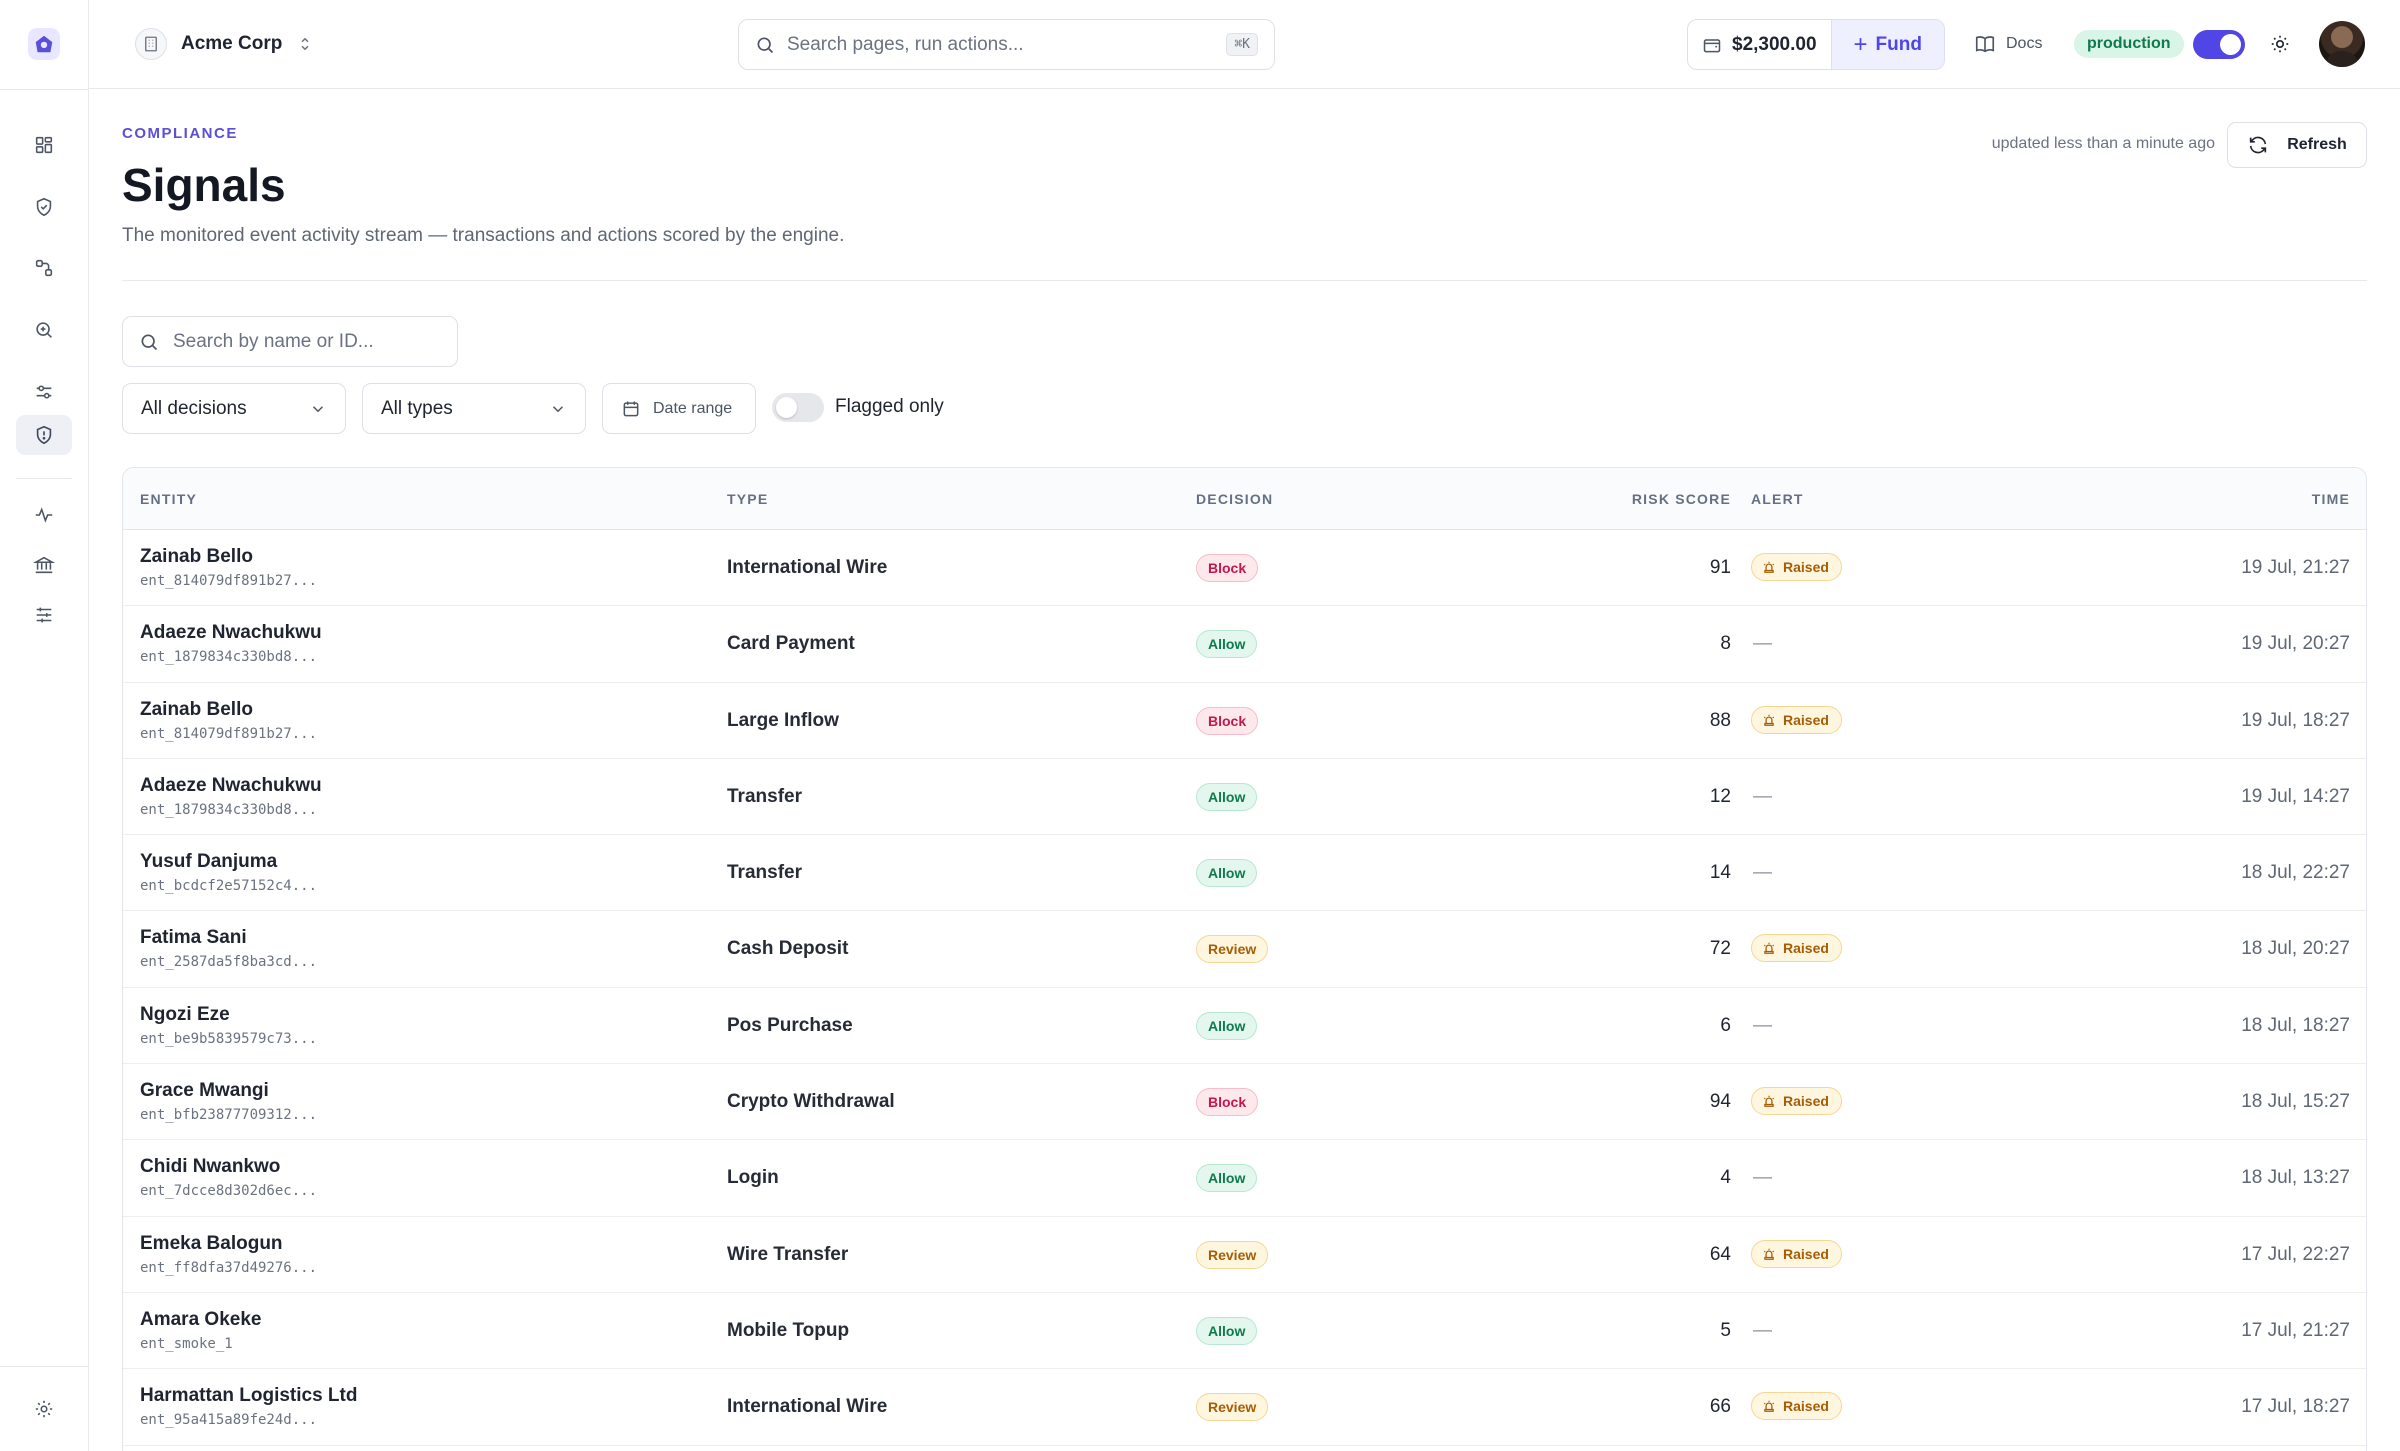 This screenshot has width=2400, height=1451. What do you see at coordinates (201, 1319) in the screenshot?
I see `entity-name: Amara Okeke` at bounding box center [201, 1319].